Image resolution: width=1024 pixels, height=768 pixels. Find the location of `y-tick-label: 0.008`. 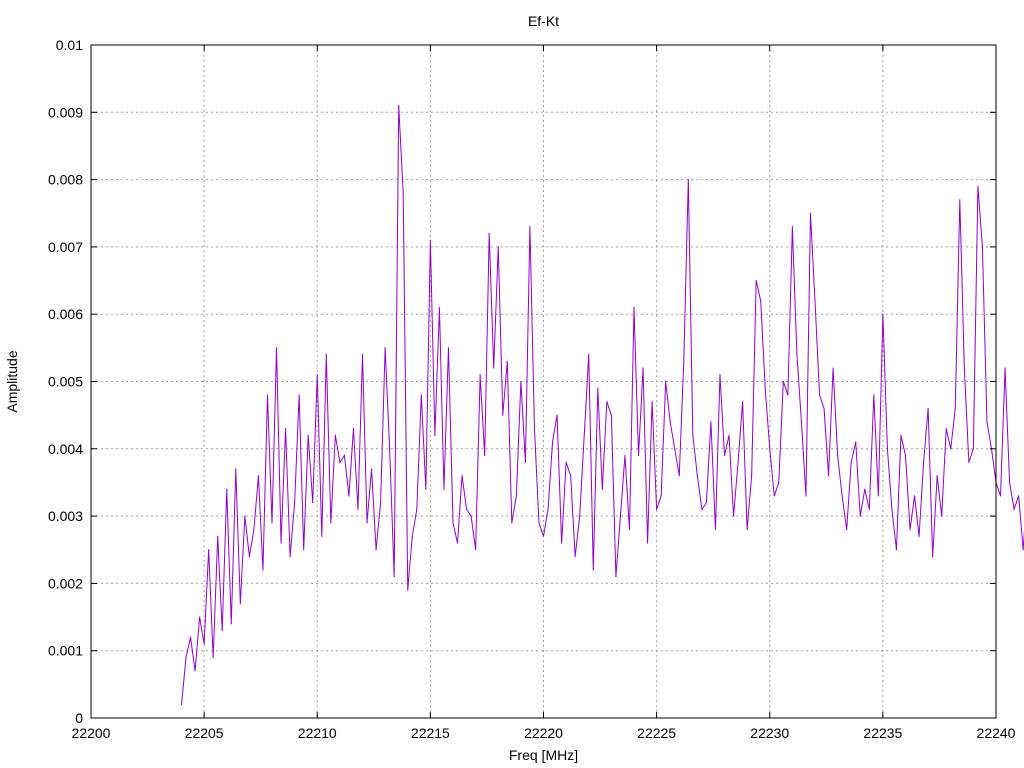

y-tick-label: 0.008 is located at coordinates (65, 180).